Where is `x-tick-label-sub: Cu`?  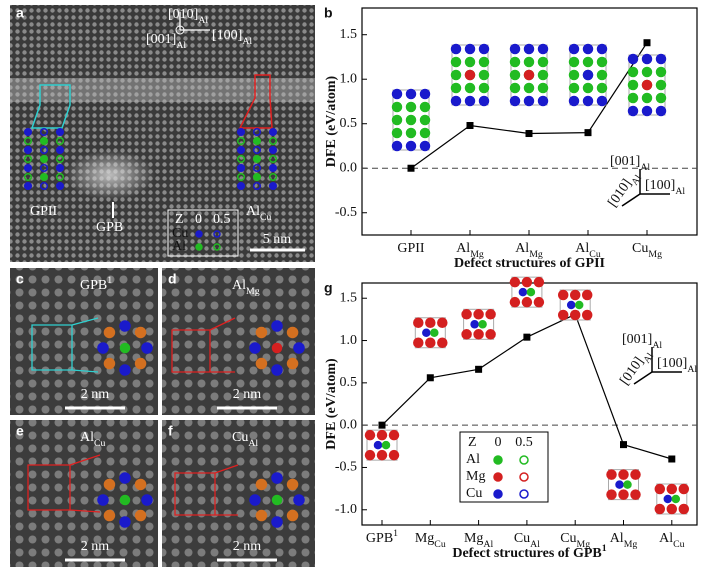 x-tick-label-sub: Cu is located at coordinates (679, 544).